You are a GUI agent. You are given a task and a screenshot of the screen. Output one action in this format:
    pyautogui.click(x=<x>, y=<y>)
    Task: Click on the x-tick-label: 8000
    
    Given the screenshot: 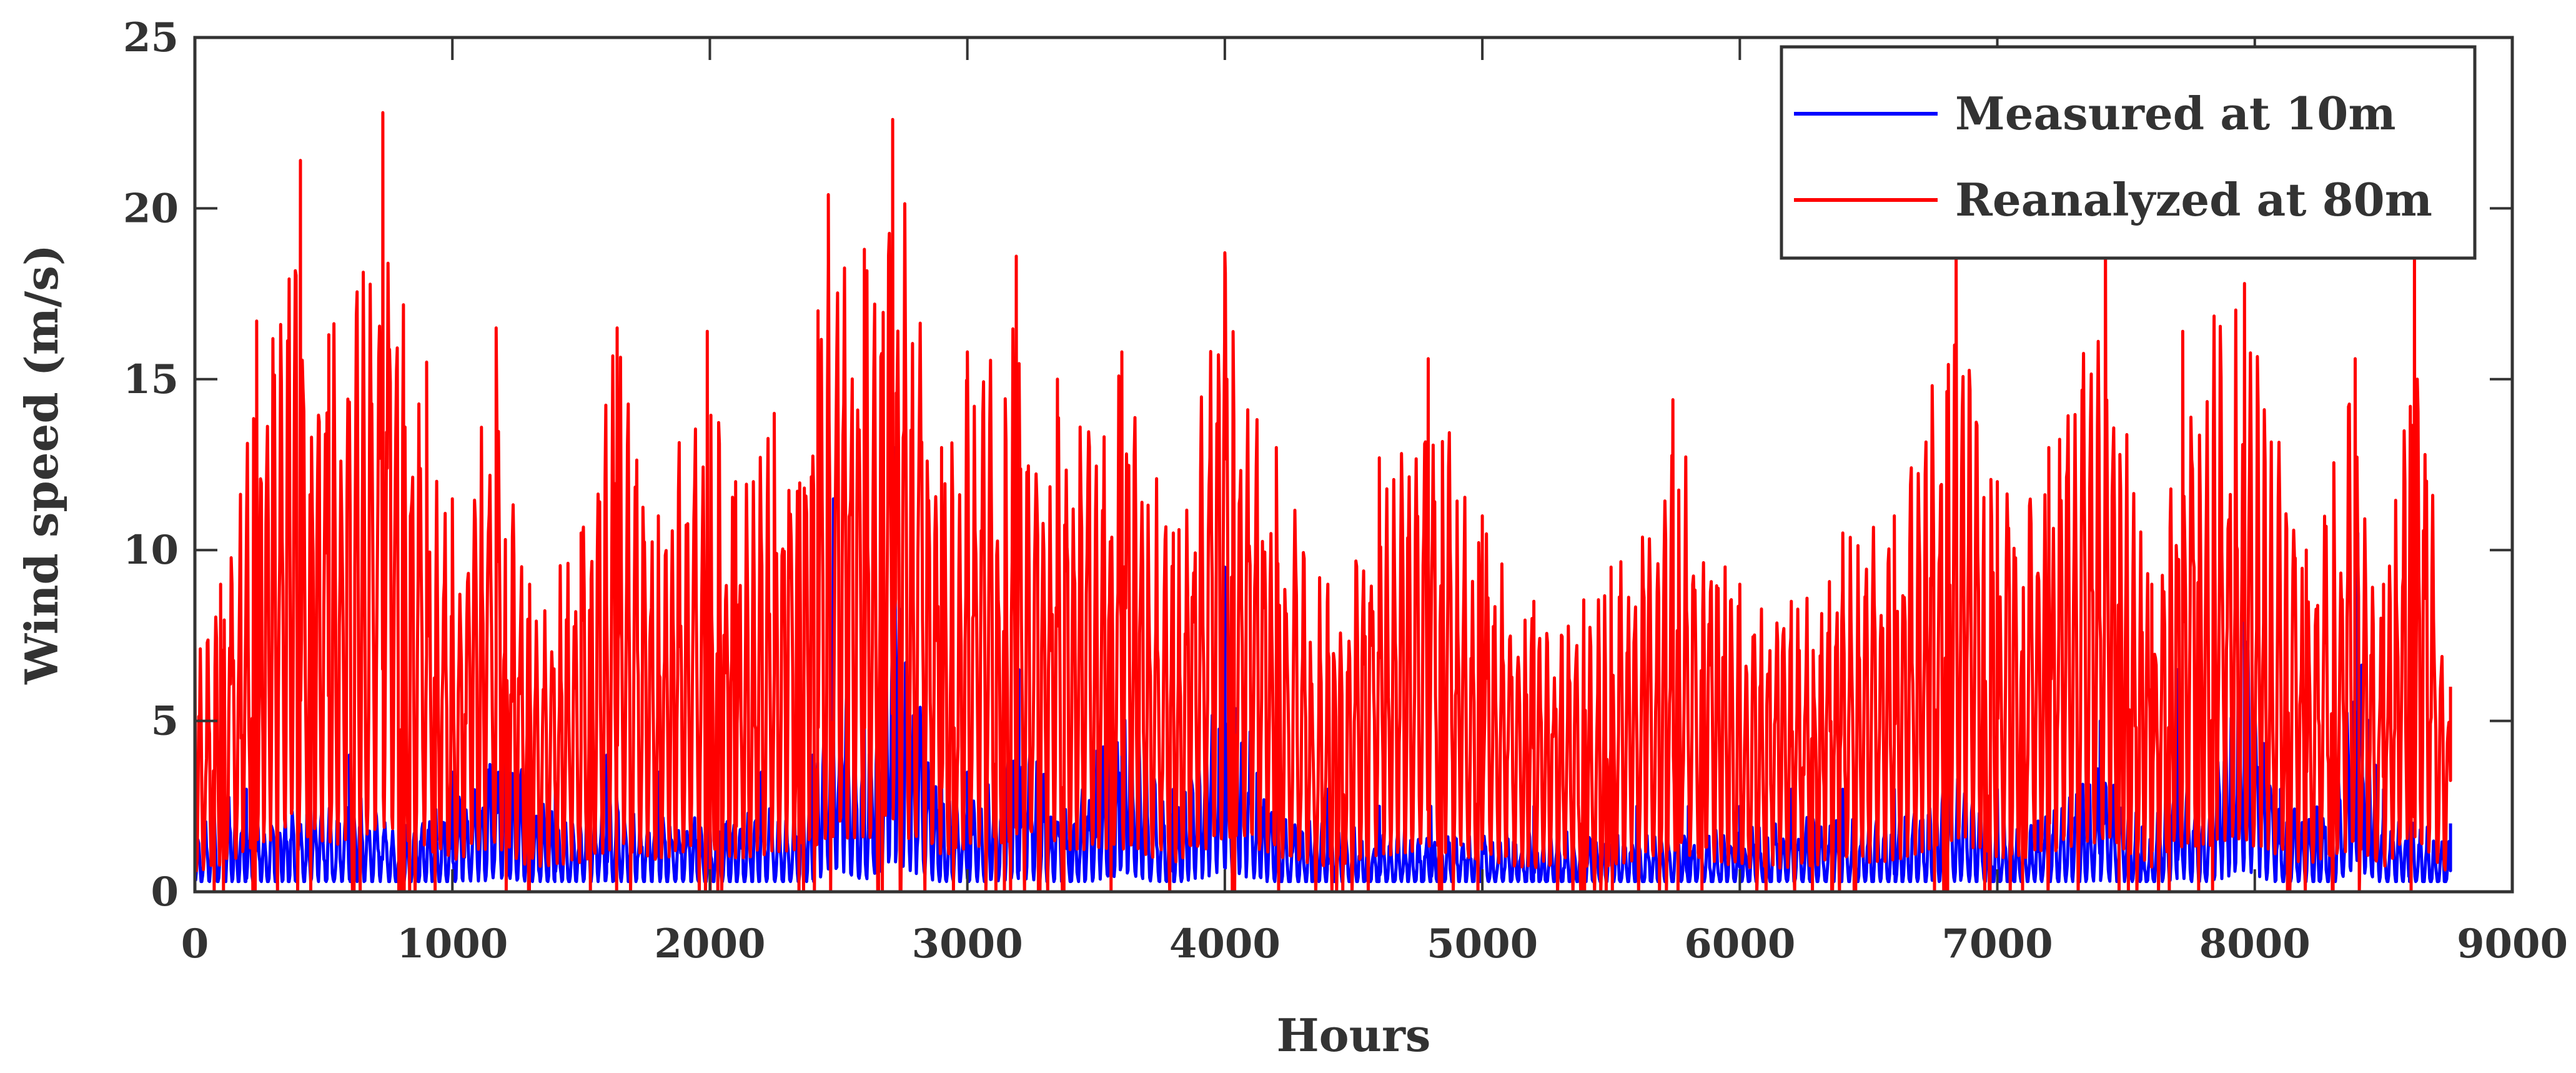 What is the action you would take?
    pyautogui.click(x=2255, y=944)
    